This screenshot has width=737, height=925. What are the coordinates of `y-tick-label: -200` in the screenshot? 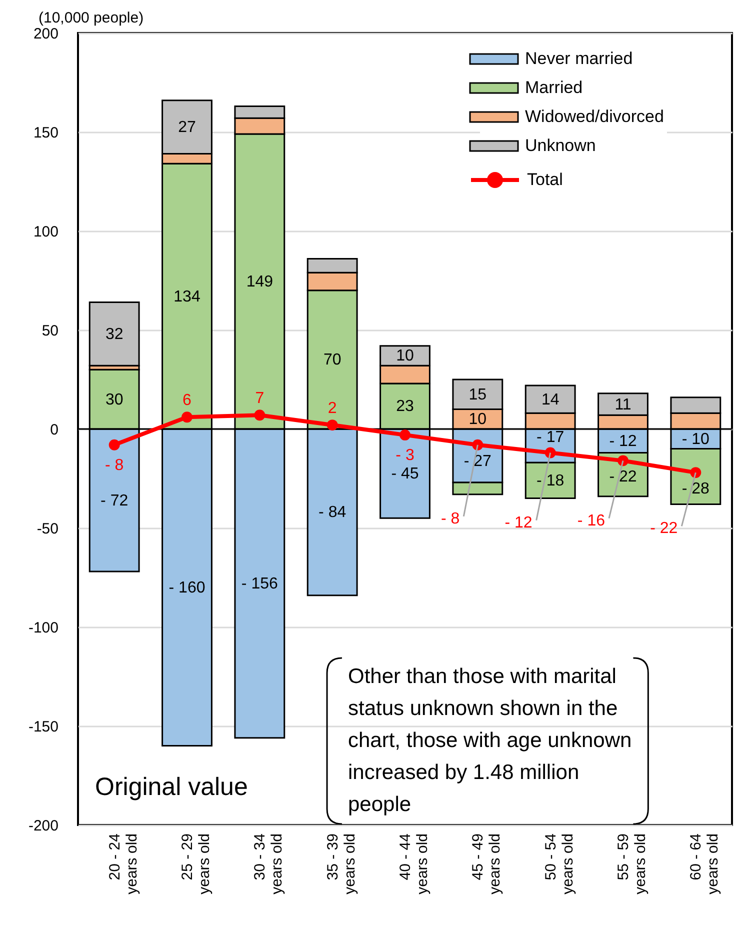 It's located at (43, 826).